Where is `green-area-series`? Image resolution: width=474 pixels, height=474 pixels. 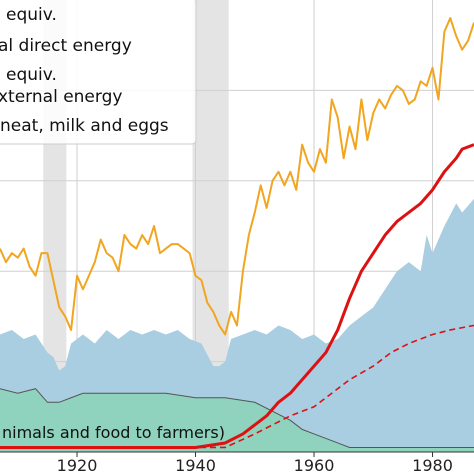 green-area-series is located at coordinates (237, 420).